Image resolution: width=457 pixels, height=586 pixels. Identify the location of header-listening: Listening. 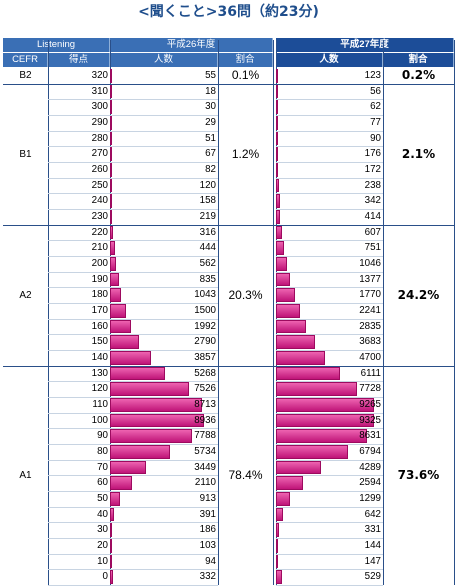
(56, 45).